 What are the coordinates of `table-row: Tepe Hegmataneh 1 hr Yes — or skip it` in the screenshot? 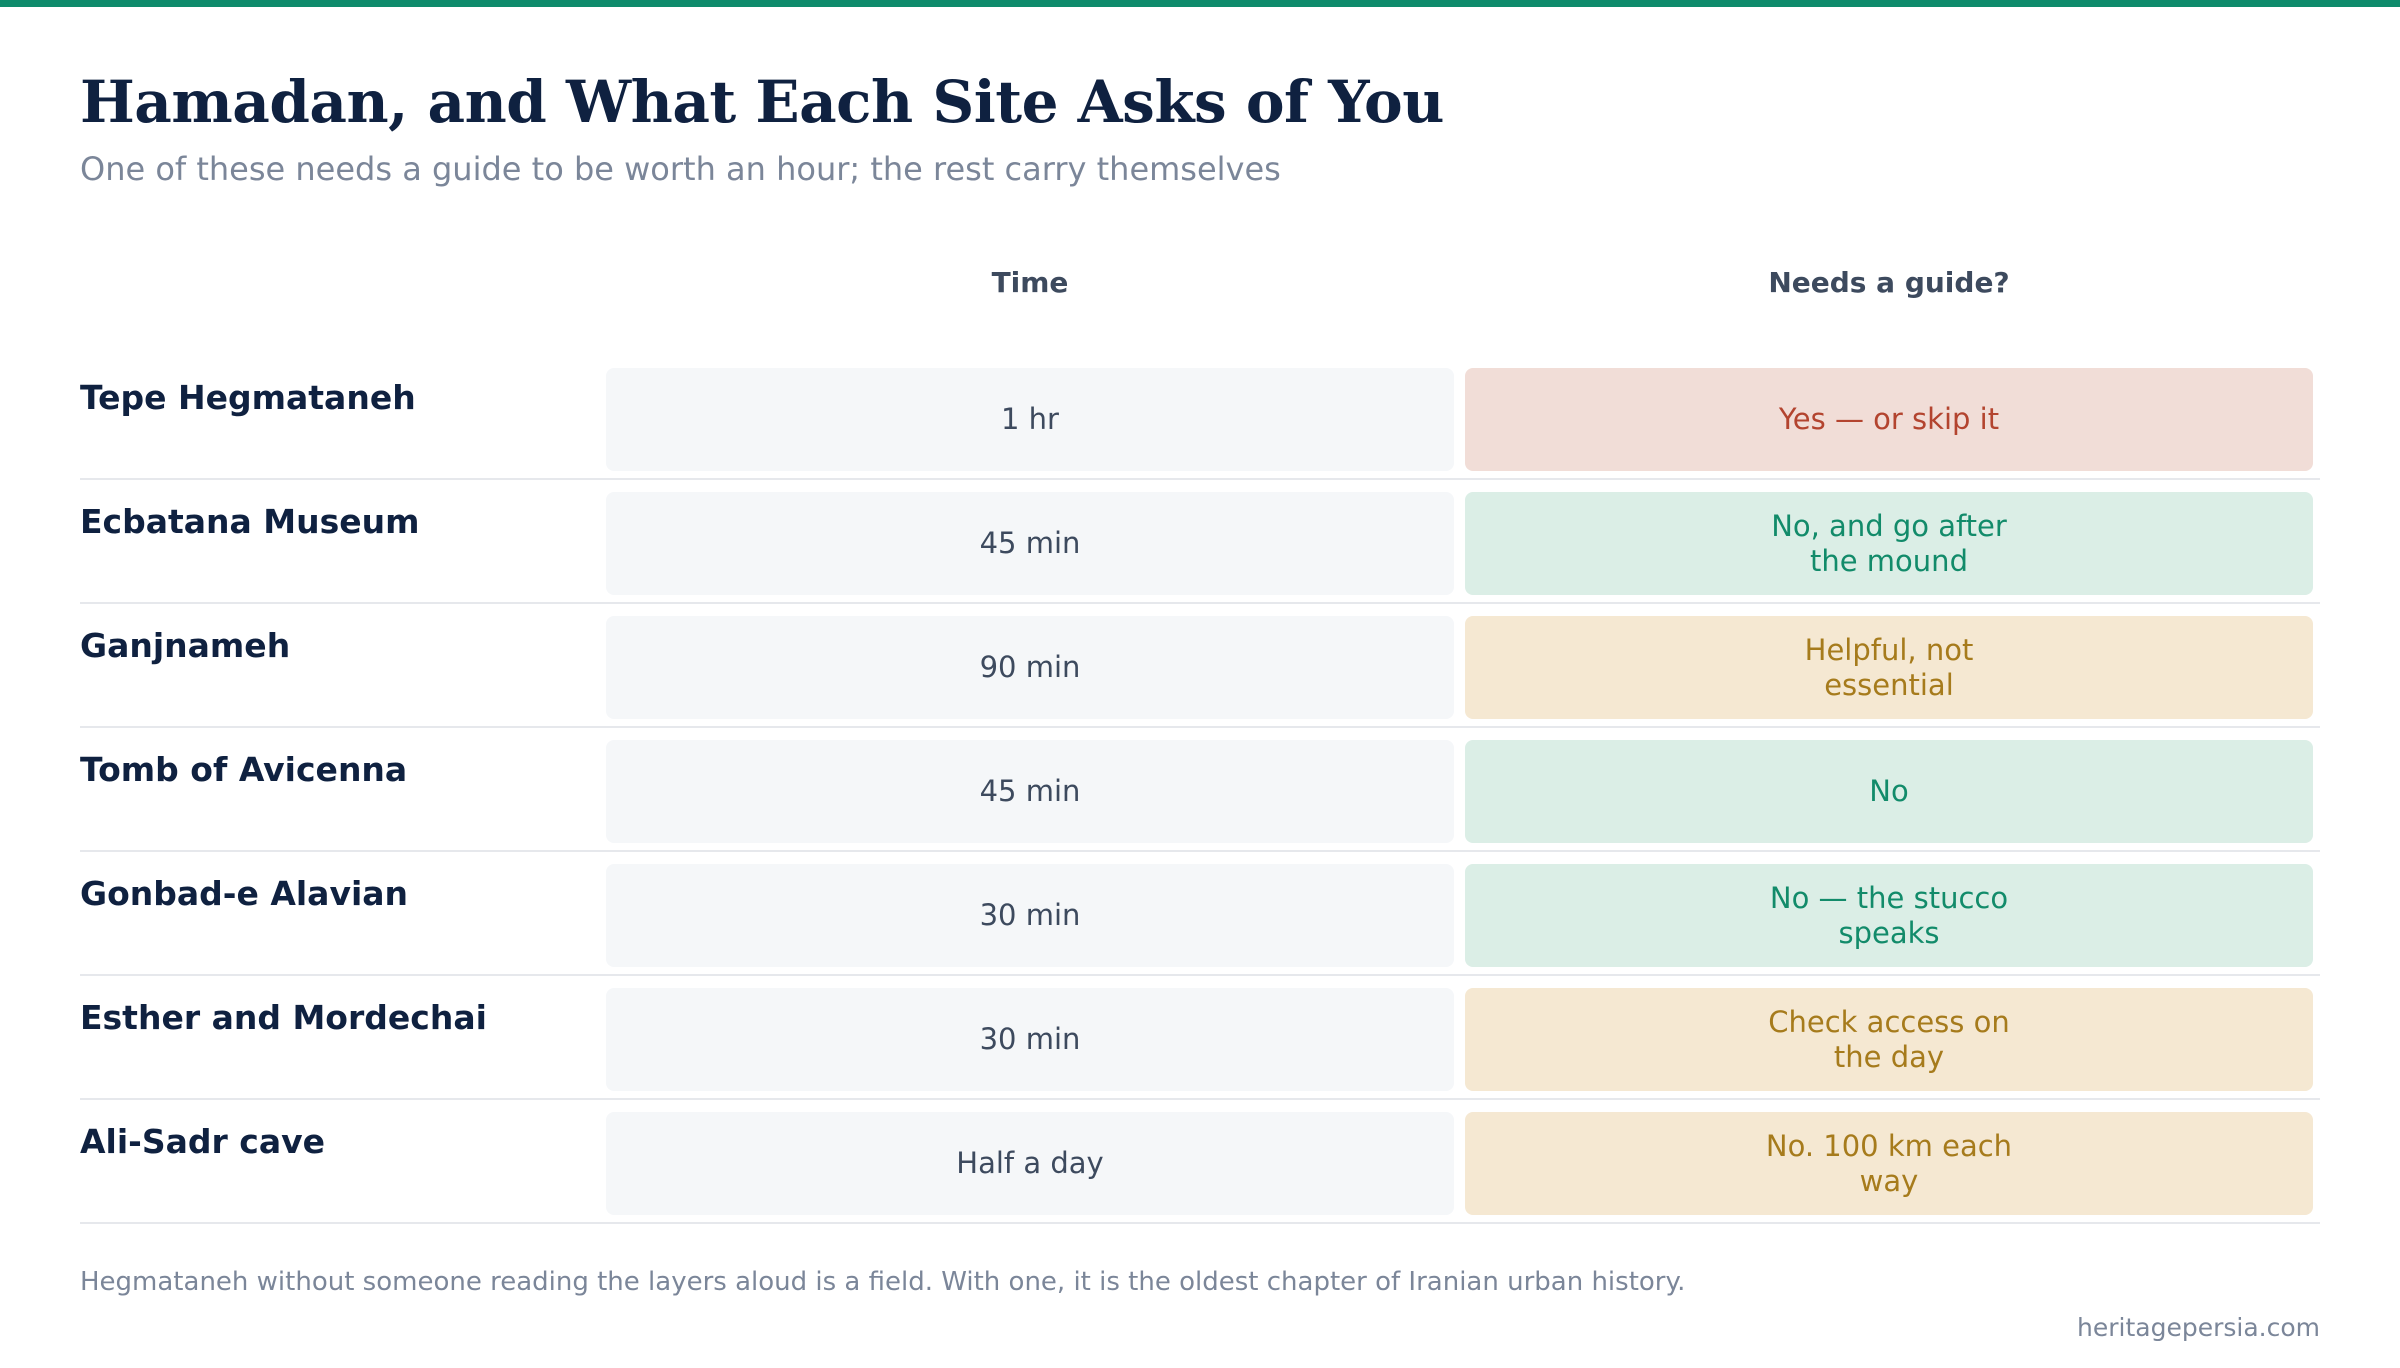 It's located at (1200, 418).